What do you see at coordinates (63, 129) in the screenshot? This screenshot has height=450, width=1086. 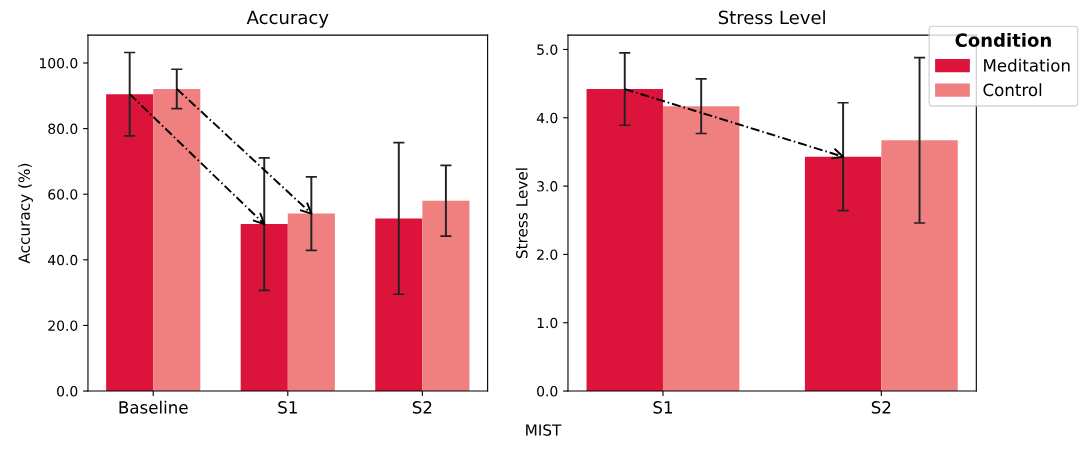 I see `y-tick-label: 80.0` at bounding box center [63, 129].